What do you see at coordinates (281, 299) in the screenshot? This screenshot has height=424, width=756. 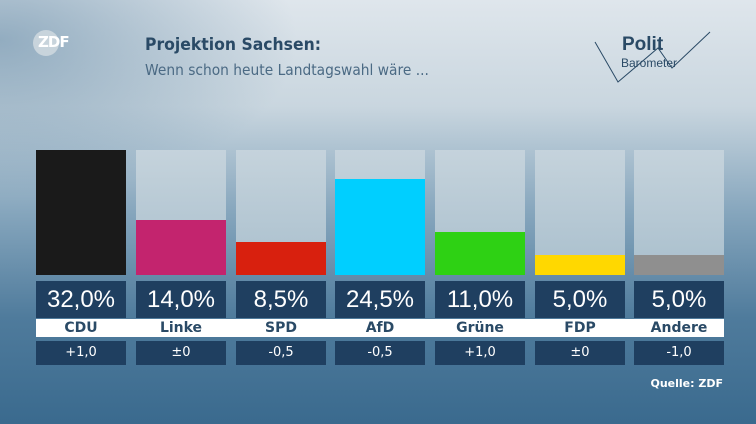 I see `value-label: 8,5%` at bounding box center [281, 299].